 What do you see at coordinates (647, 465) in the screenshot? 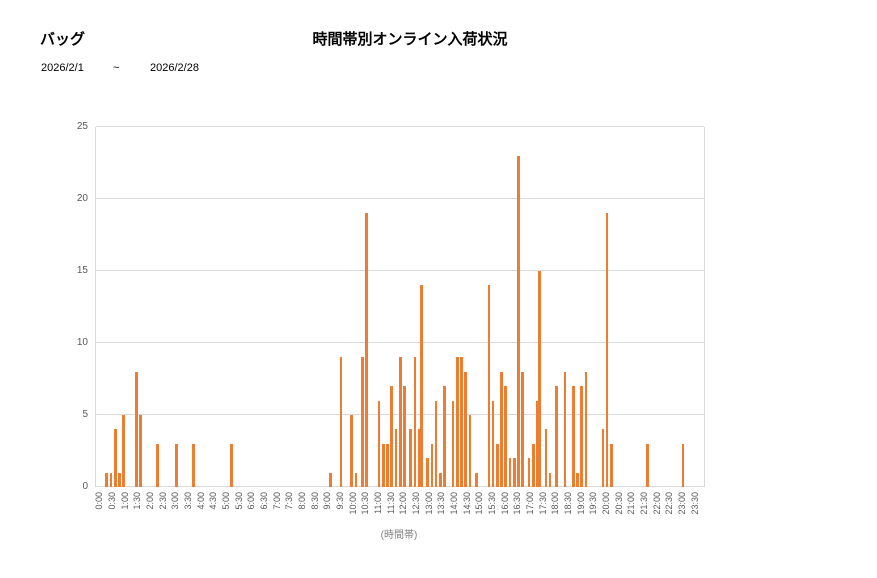
I see `bar-21:35` at bounding box center [647, 465].